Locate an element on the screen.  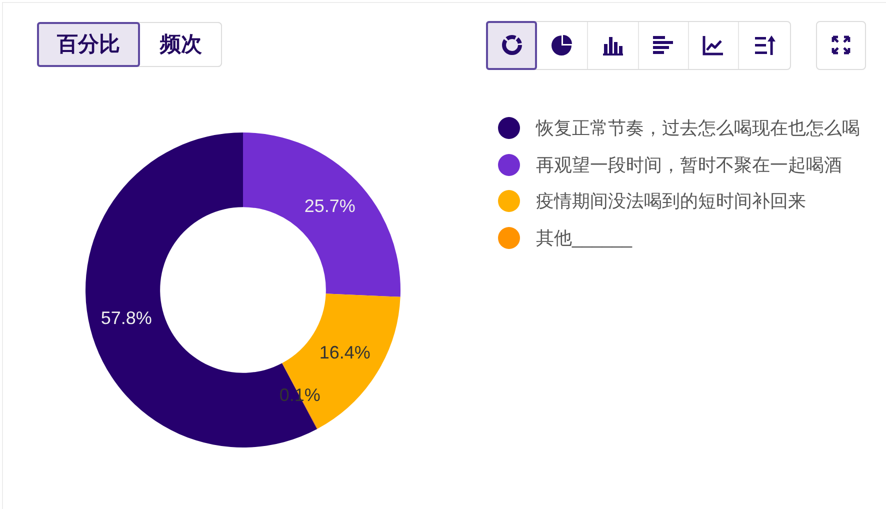
data-label: 16.4% is located at coordinates (344, 352).